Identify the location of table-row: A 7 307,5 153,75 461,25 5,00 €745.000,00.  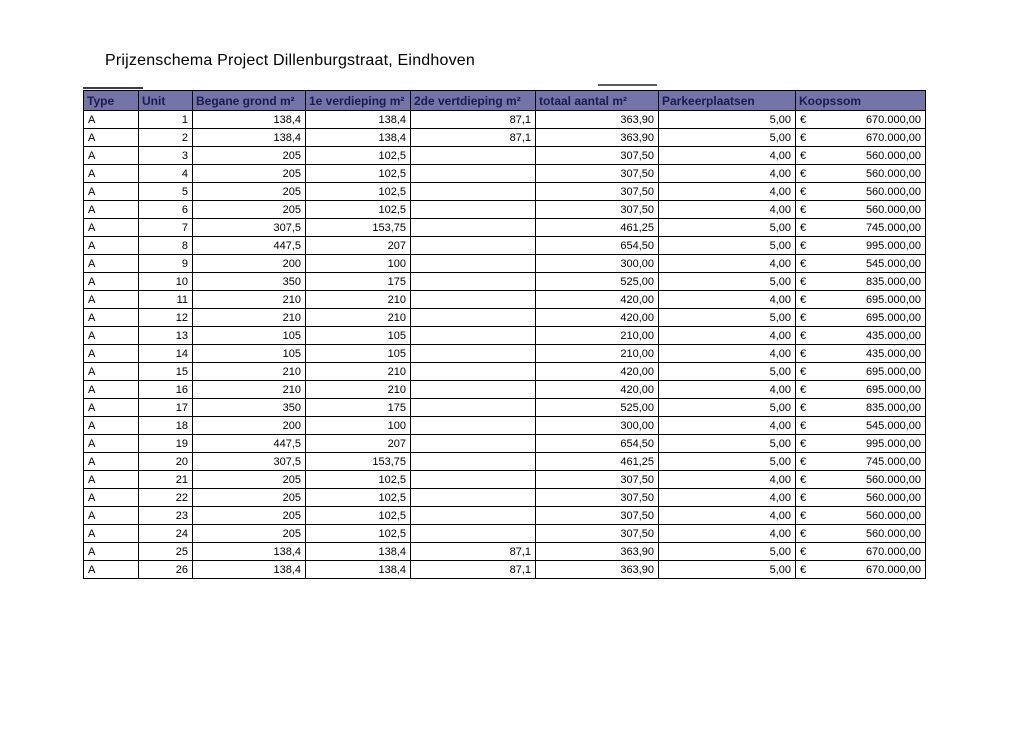
(504, 227).